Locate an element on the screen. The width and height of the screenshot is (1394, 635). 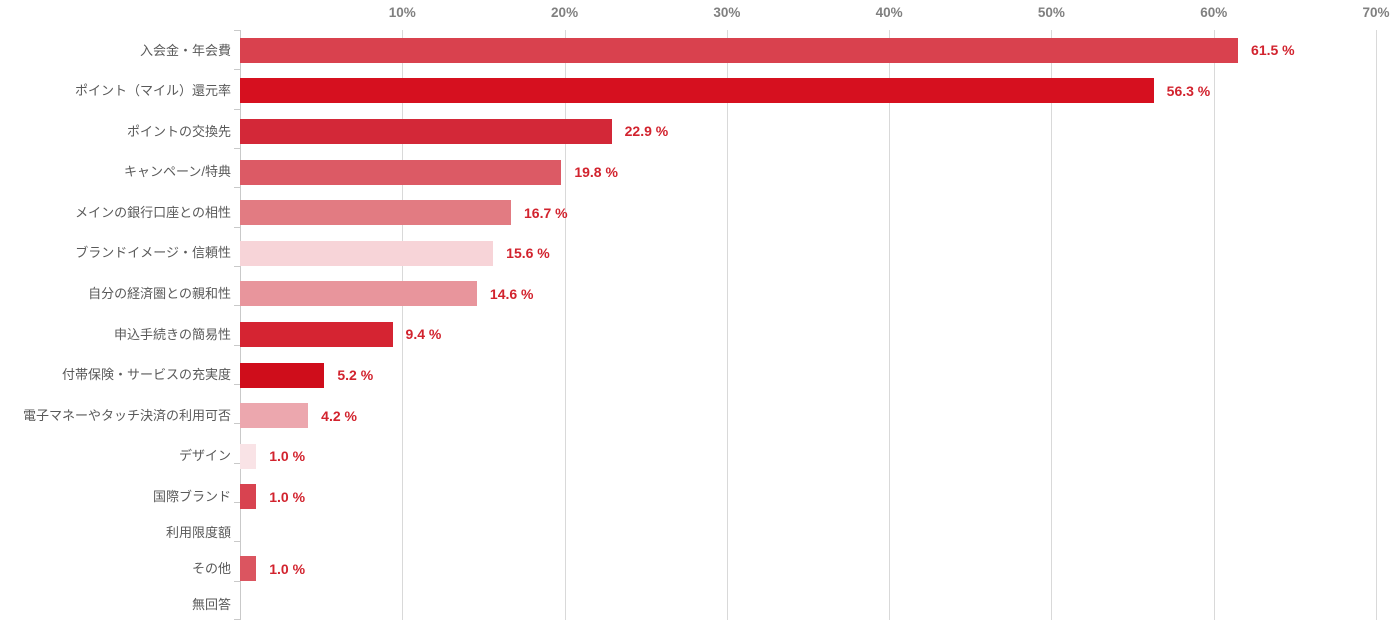
category-label: メインの銀行口座との相性 is located at coordinates (153, 212).